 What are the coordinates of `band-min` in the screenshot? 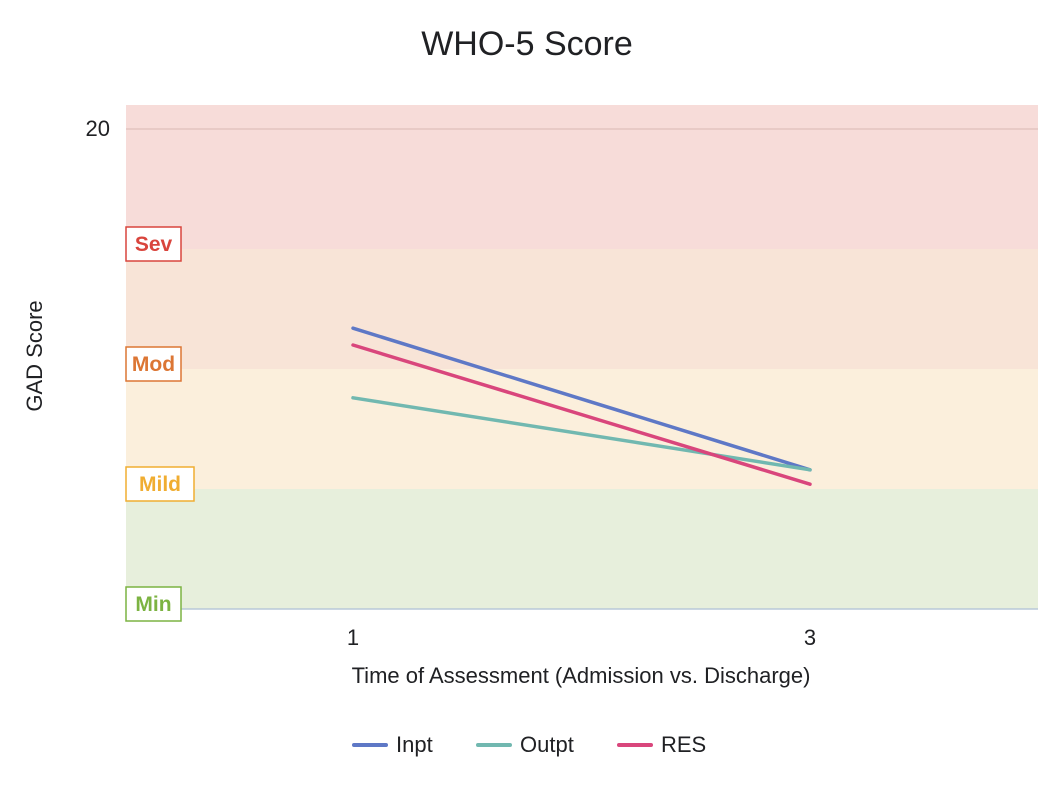 It's located at (582, 549).